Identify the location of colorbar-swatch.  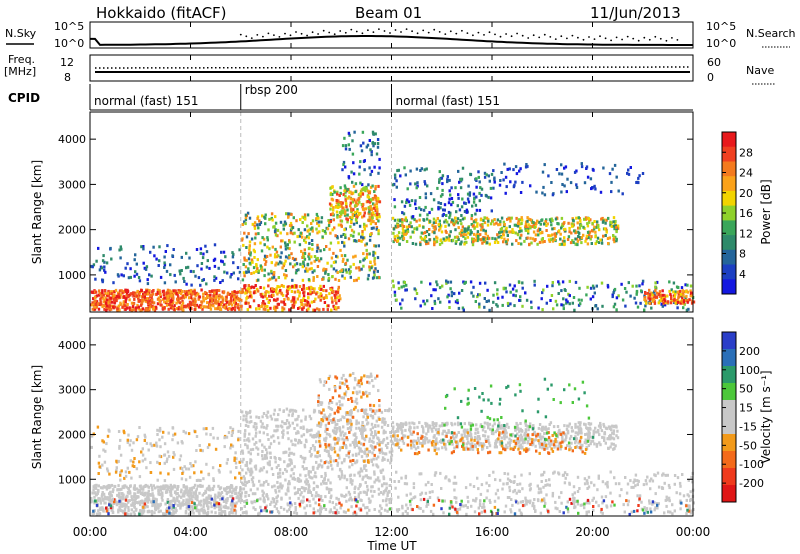
(729, 184).